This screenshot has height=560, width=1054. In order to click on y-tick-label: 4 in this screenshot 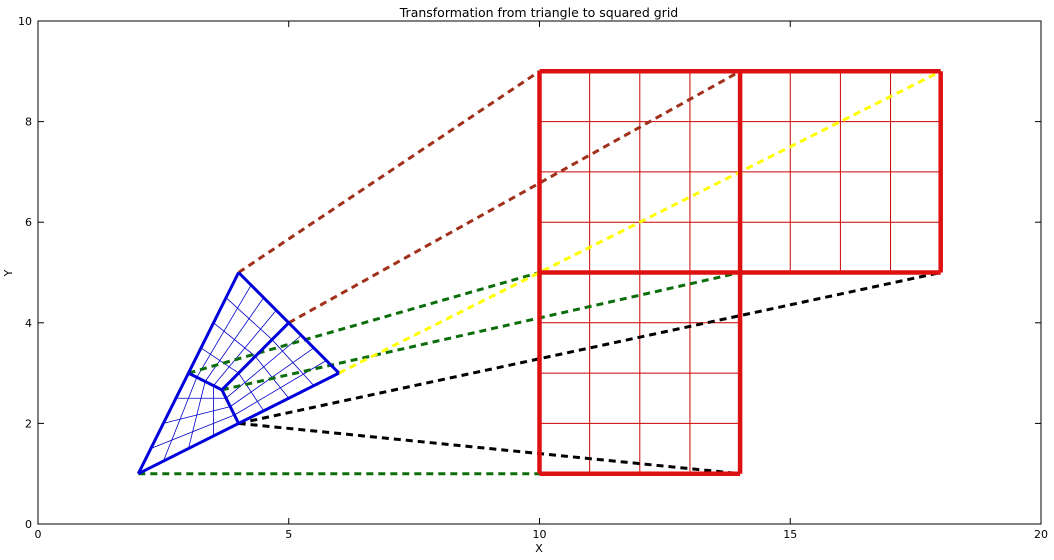, I will do `click(28, 323)`.